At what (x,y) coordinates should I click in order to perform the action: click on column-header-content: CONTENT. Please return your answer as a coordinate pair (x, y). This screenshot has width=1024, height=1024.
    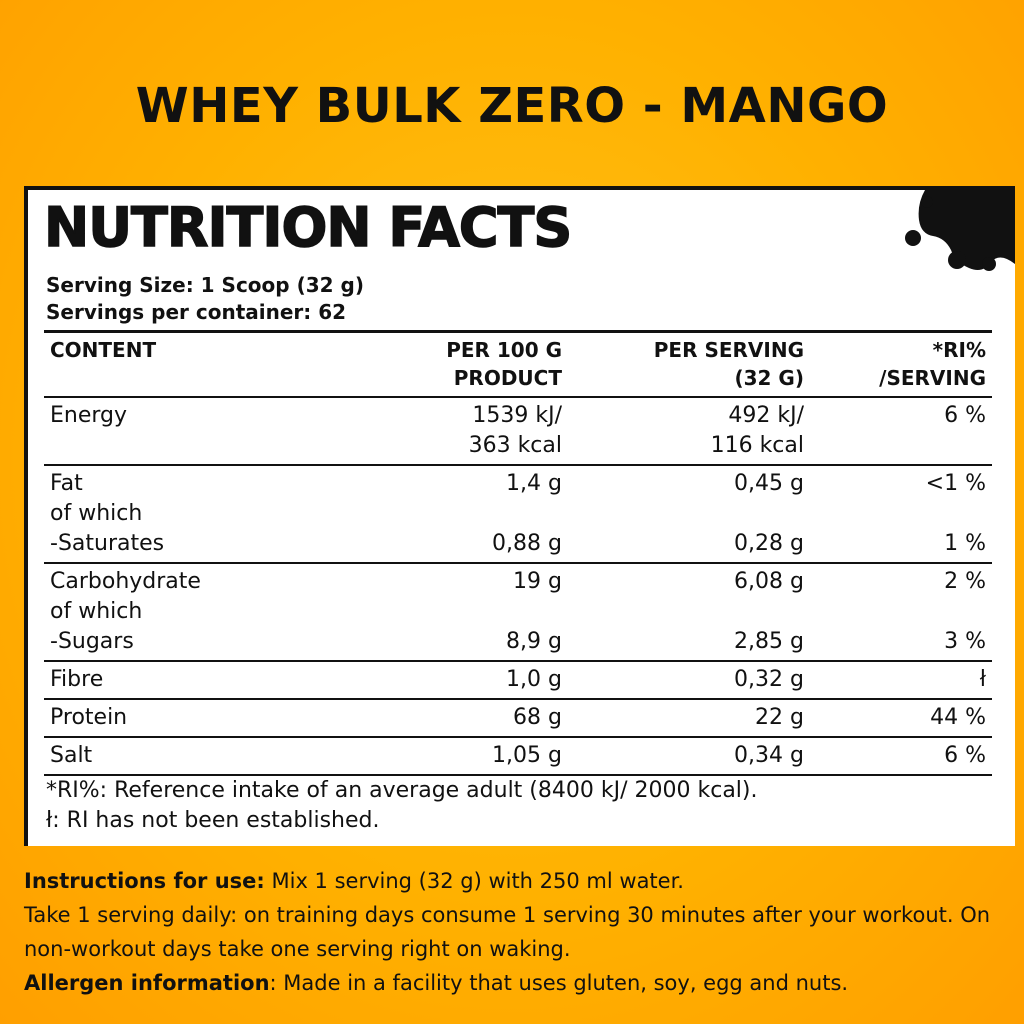
    Looking at the image, I should click on (215, 364).